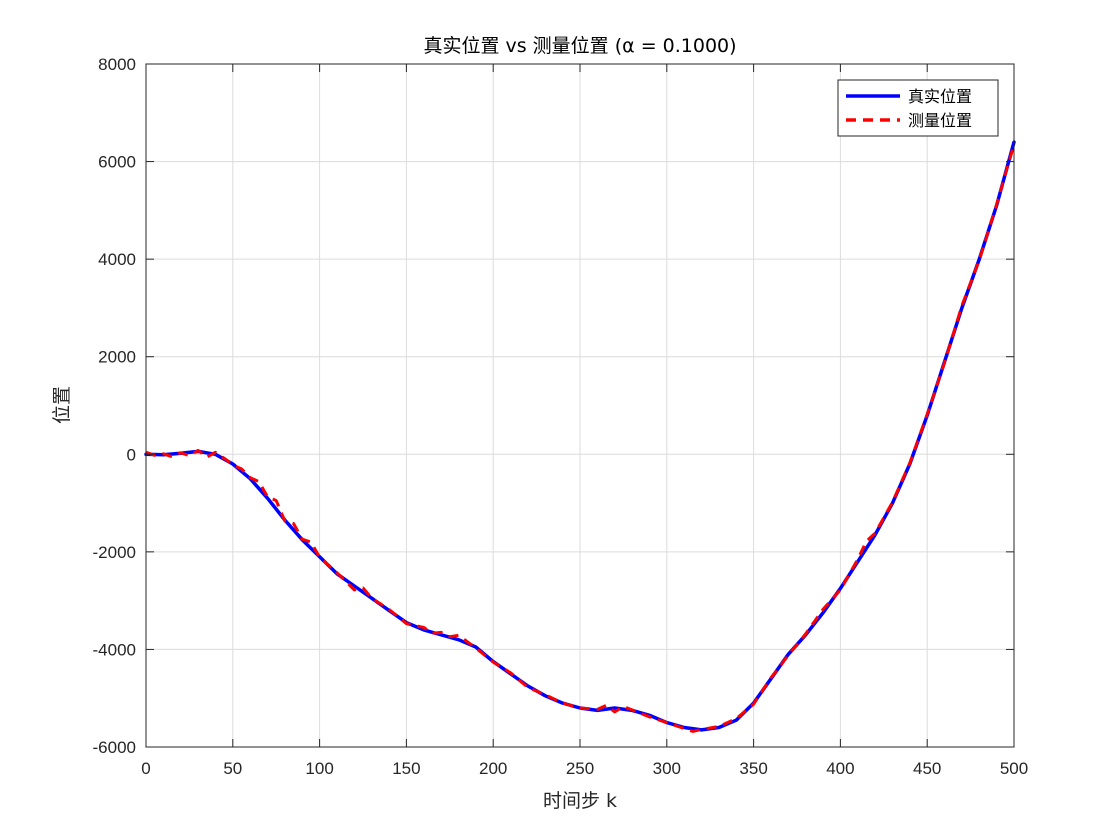 This screenshot has height=840, width=1120. What do you see at coordinates (114, 747) in the screenshot?
I see `y-tick-label: -6000` at bounding box center [114, 747].